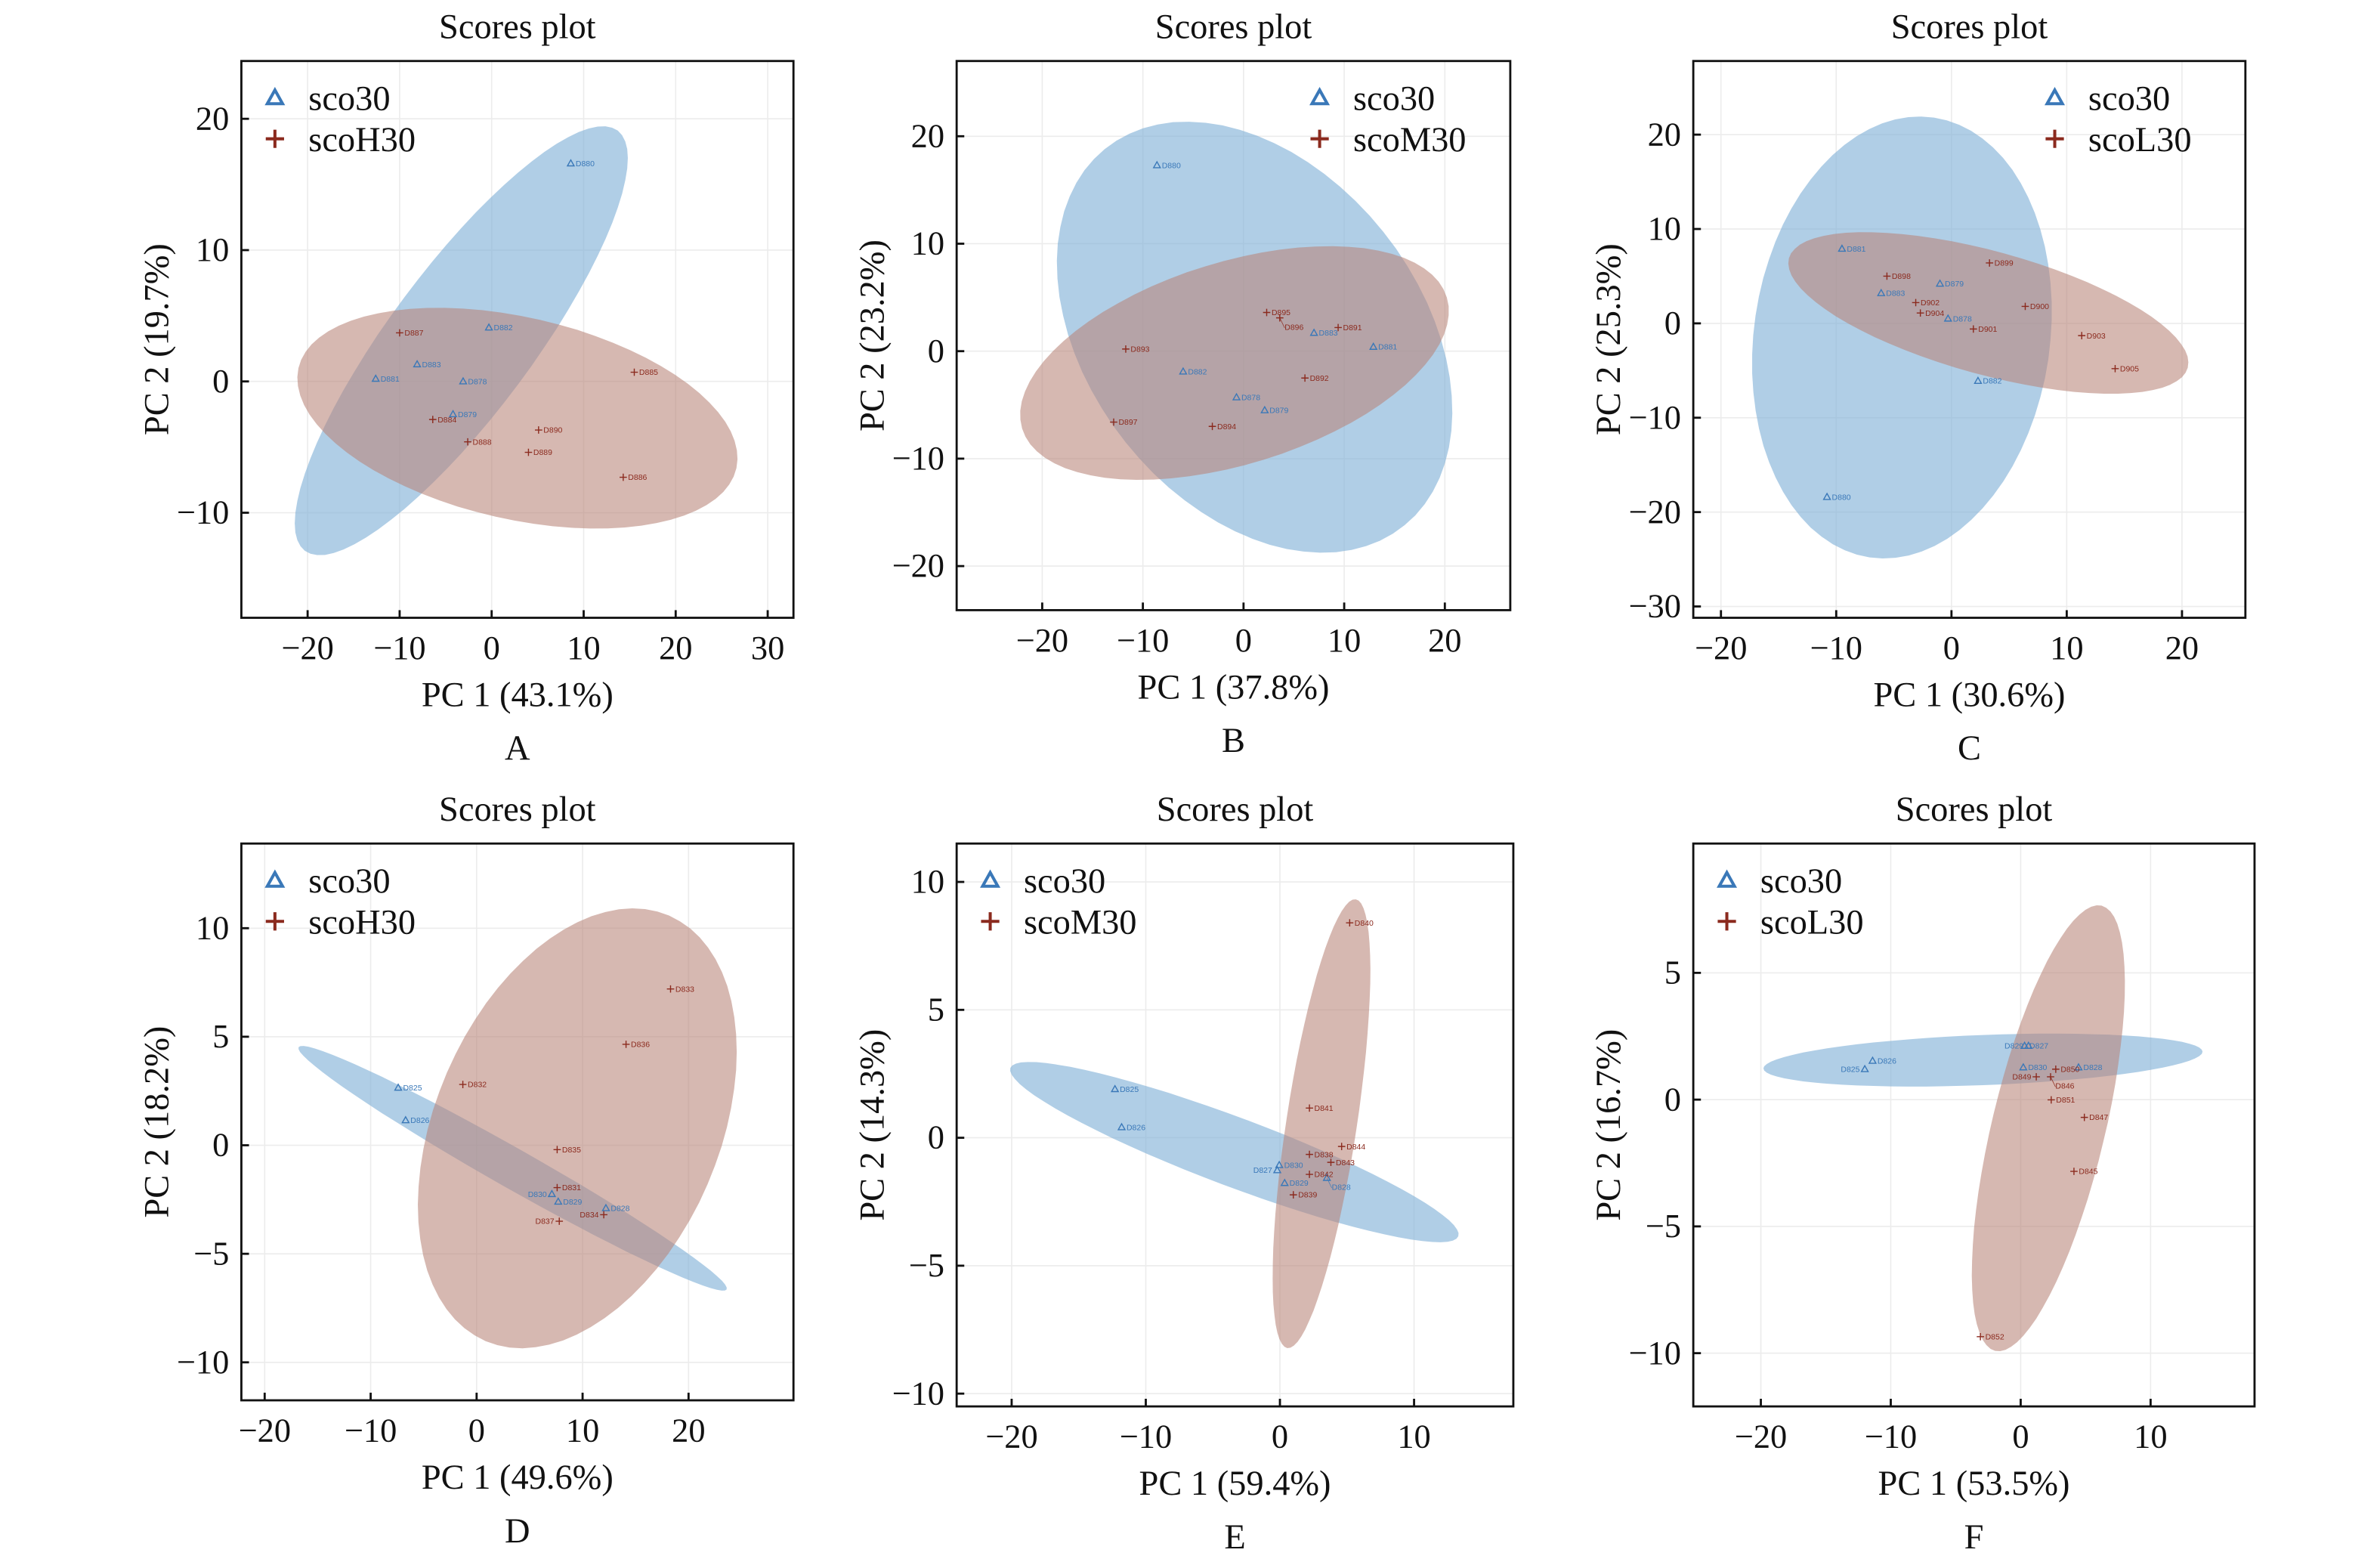  What do you see at coordinates (1324, 1175) in the screenshot?
I see `point-label: D842` at bounding box center [1324, 1175].